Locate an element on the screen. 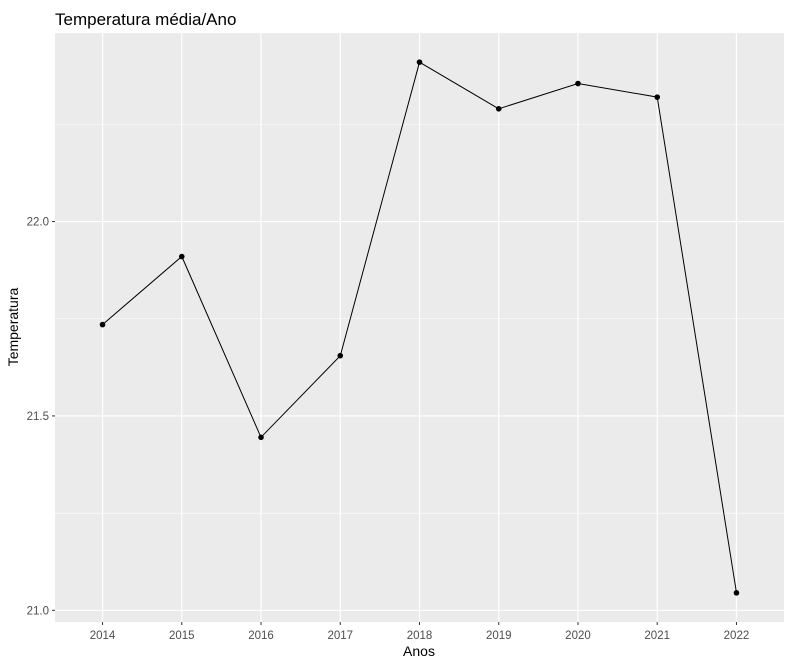  y-tick-label: 21.0 is located at coordinates (38, 611).